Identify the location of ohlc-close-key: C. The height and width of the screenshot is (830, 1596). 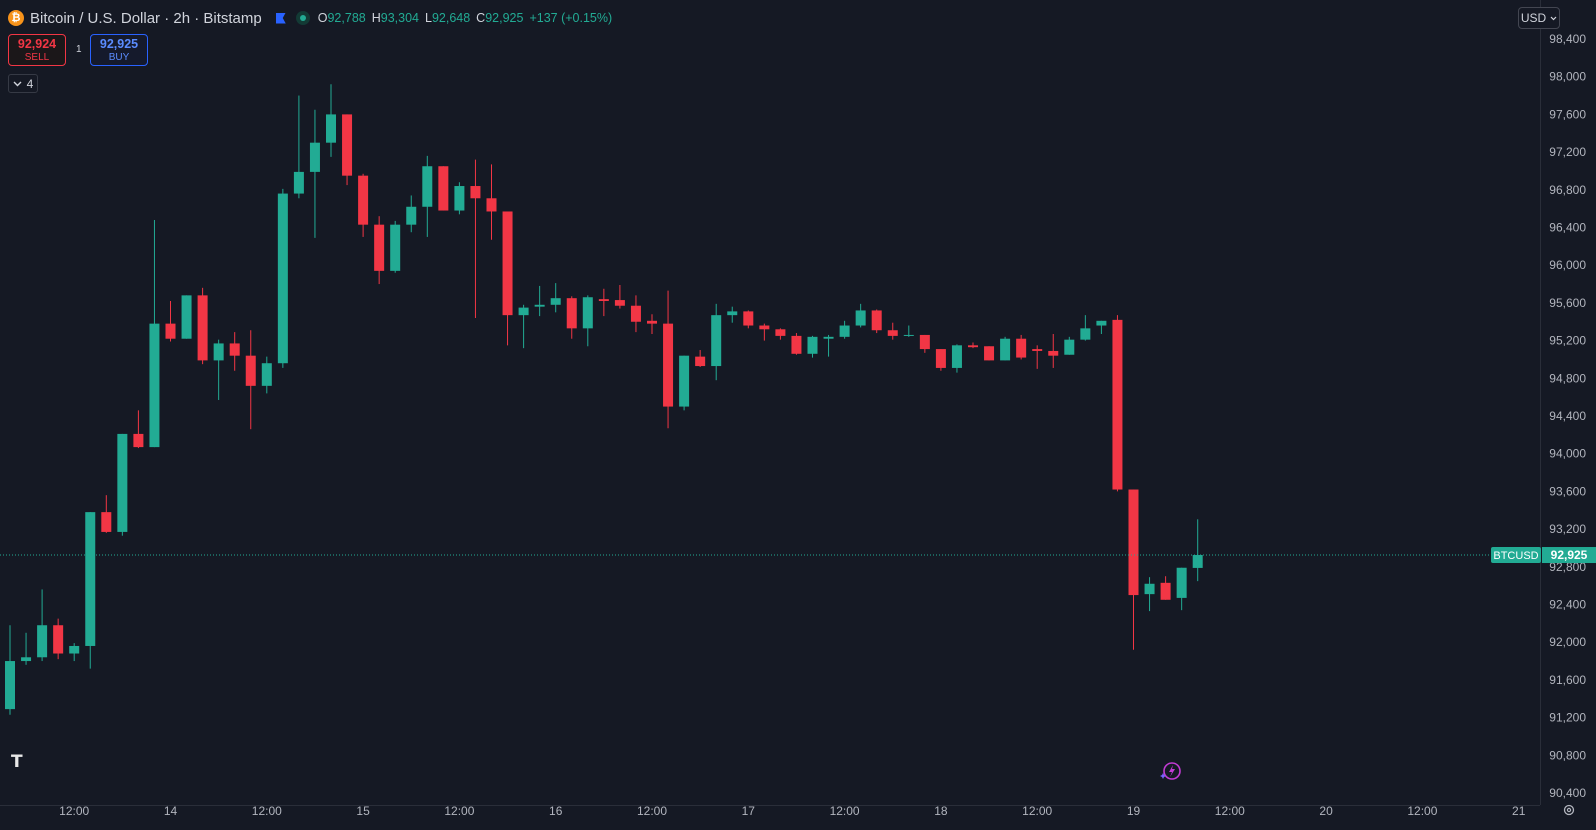
(481, 18).